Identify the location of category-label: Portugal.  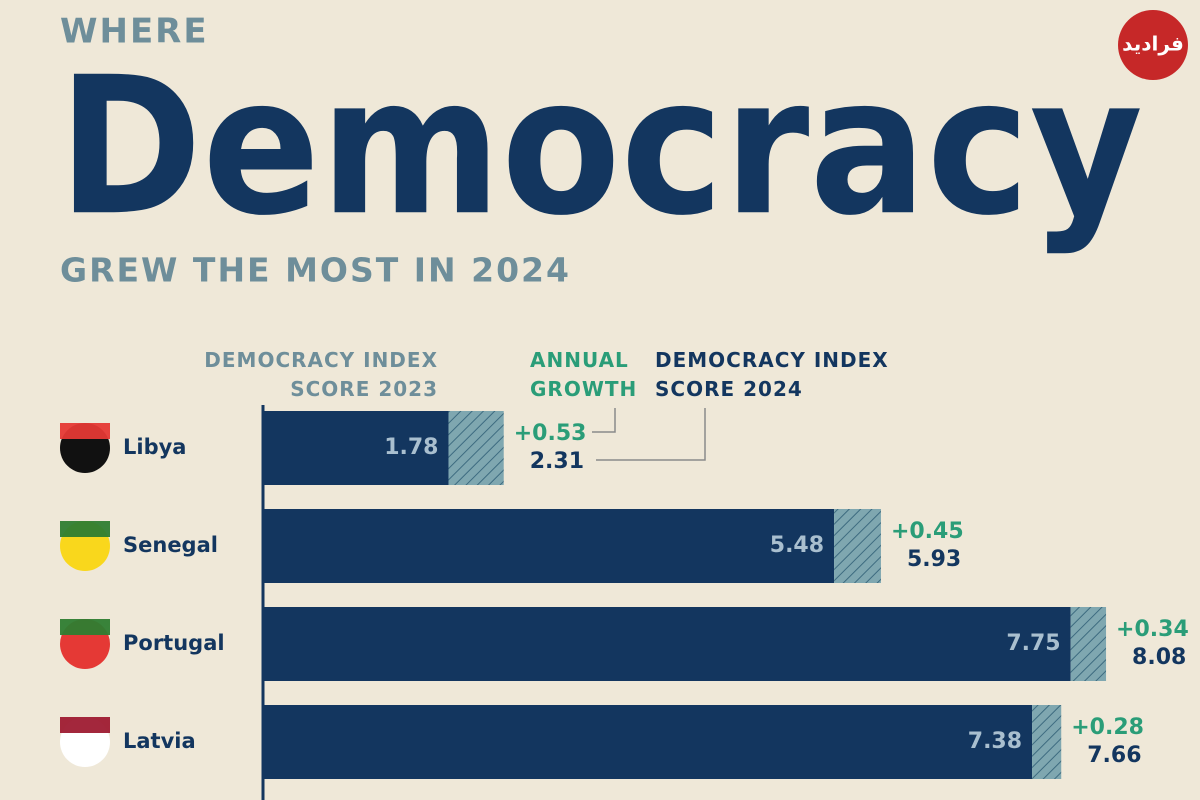
(174, 643).